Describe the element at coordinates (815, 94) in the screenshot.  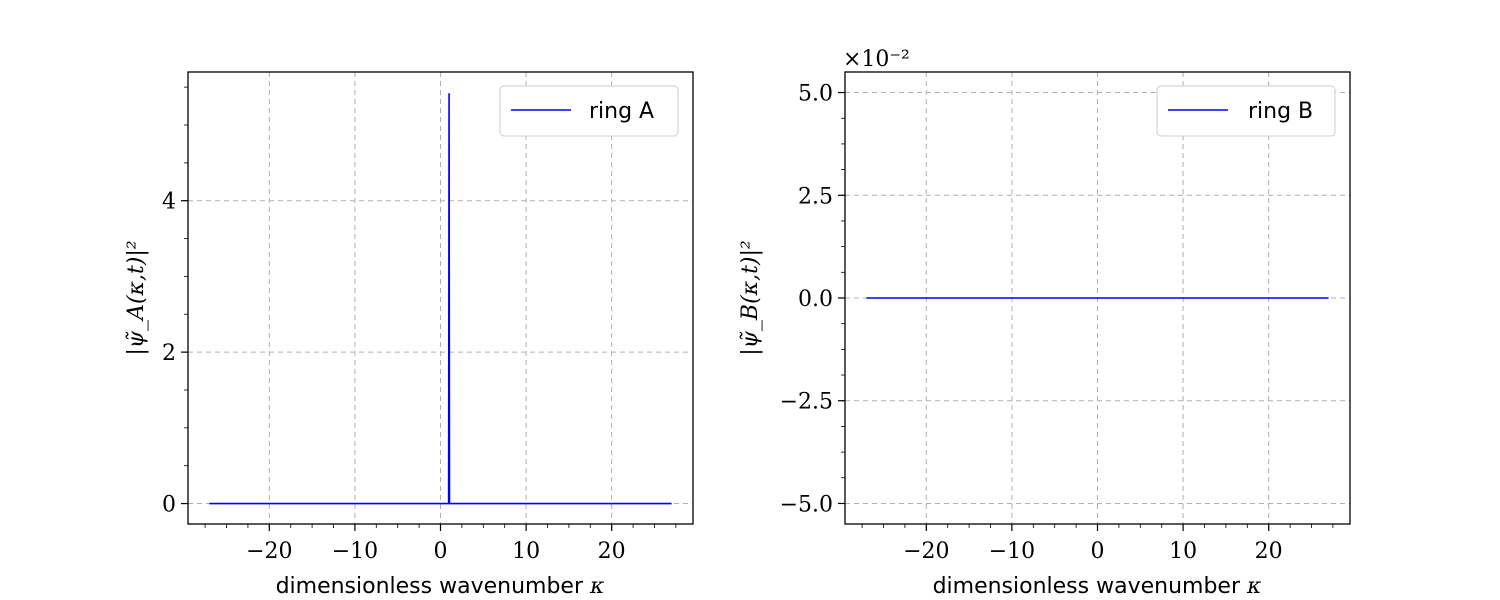
I see `y-tick-label: 5.0` at that location.